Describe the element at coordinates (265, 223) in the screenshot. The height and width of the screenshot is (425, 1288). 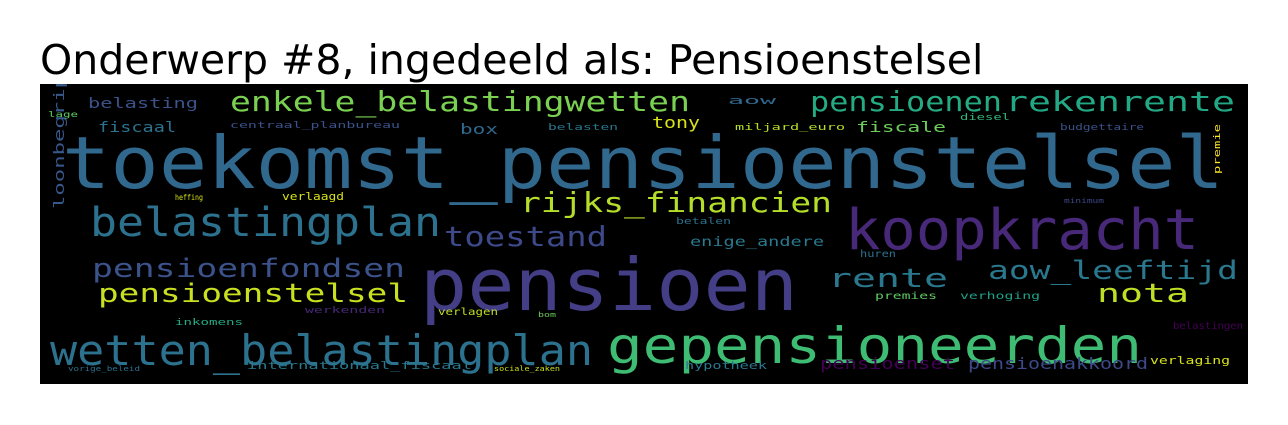
I see `word-belastingplan: belastingplan` at that location.